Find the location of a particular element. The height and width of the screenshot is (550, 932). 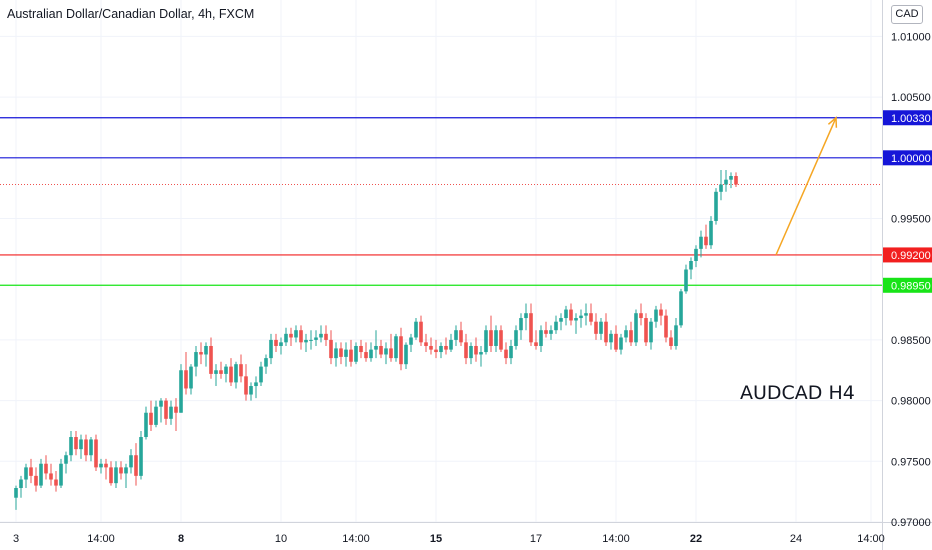

level-badge-label: 0.98950 is located at coordinates (911, 286).